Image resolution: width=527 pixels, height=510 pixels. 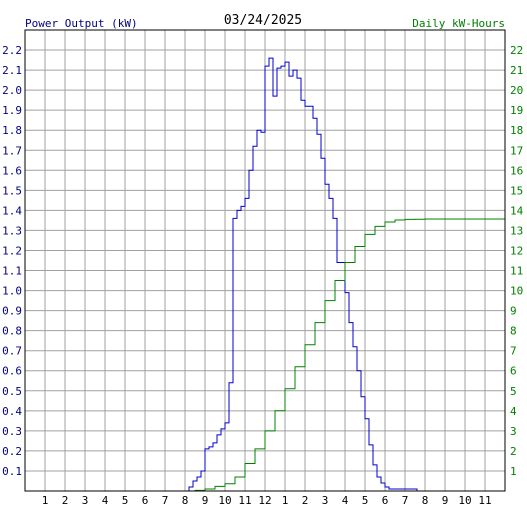 I want to click on right-tick-label: 6, so click(x=513, y=371).